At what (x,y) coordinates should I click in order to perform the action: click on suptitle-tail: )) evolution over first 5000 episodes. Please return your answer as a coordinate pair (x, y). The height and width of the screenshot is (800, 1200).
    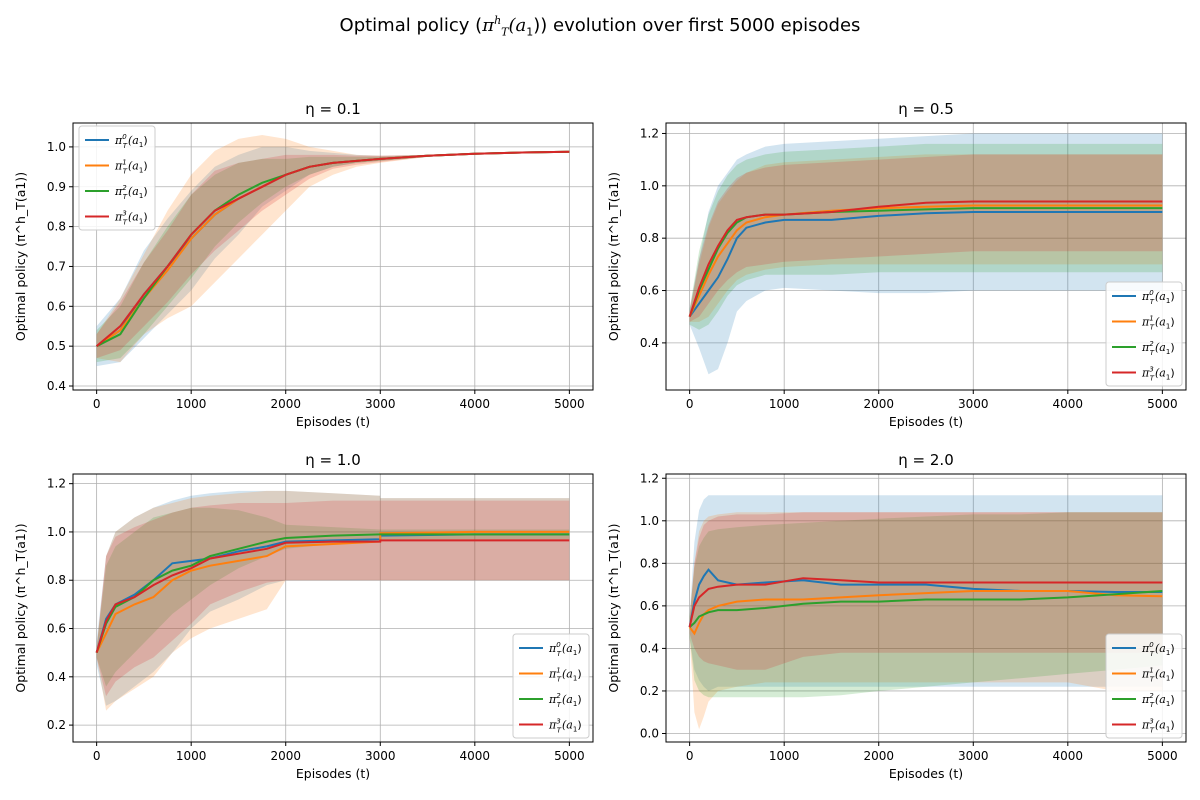
    Looking at the image, I should click on (697, 25).